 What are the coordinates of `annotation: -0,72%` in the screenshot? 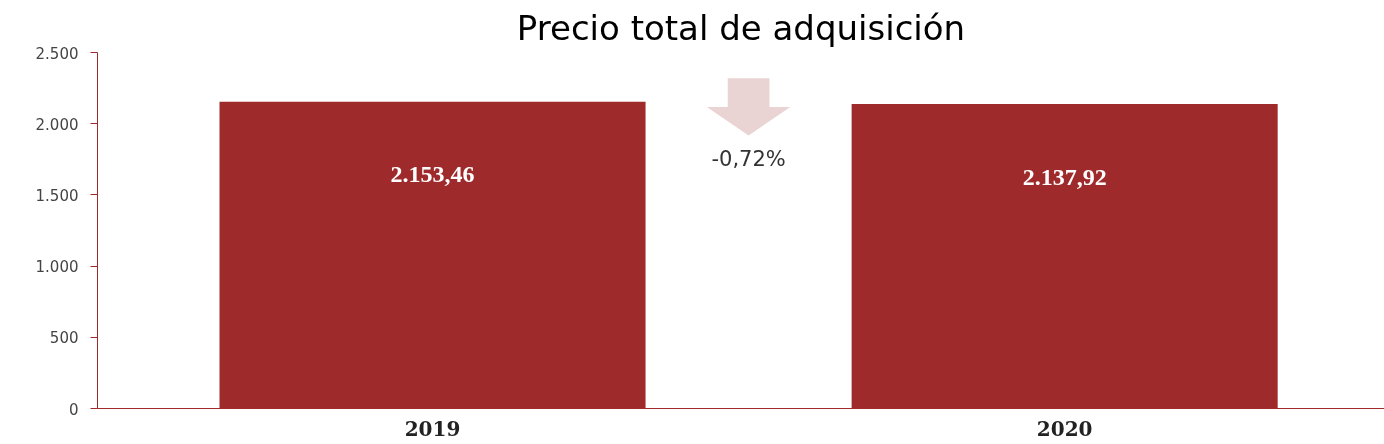 It's located at (748, 159).